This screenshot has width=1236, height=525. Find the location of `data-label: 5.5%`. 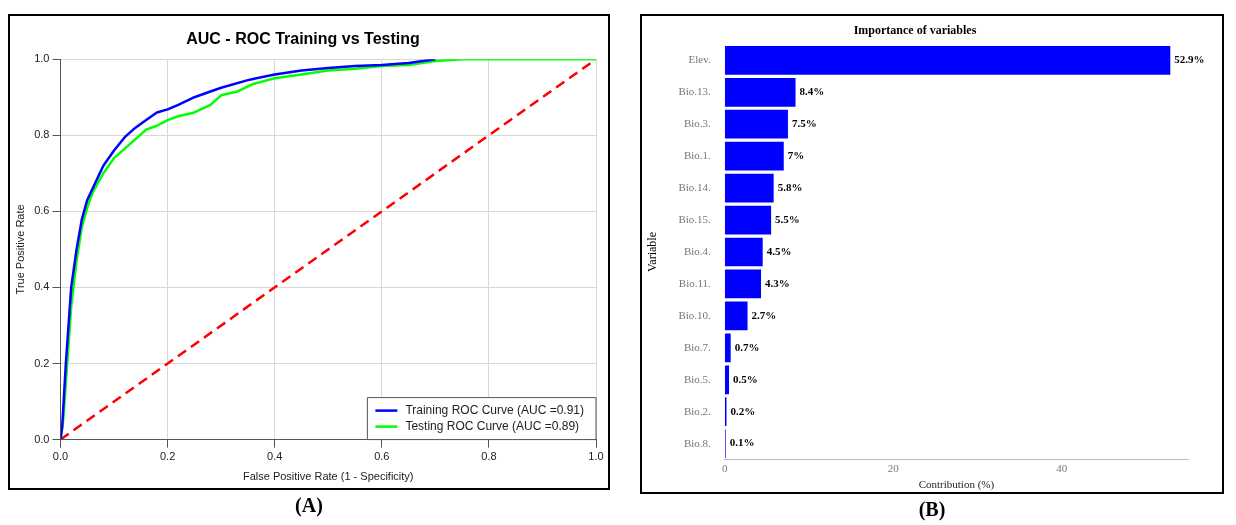

data-label: 5.5% is located at coordinates (787, 218).